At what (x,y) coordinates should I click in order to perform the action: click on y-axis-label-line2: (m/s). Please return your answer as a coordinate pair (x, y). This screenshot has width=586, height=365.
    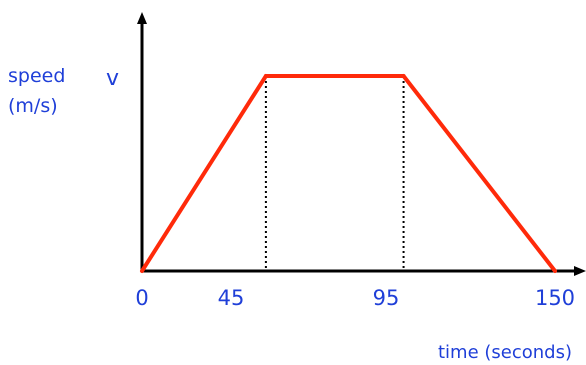
    Looking at the image, I should click on (33, 106).